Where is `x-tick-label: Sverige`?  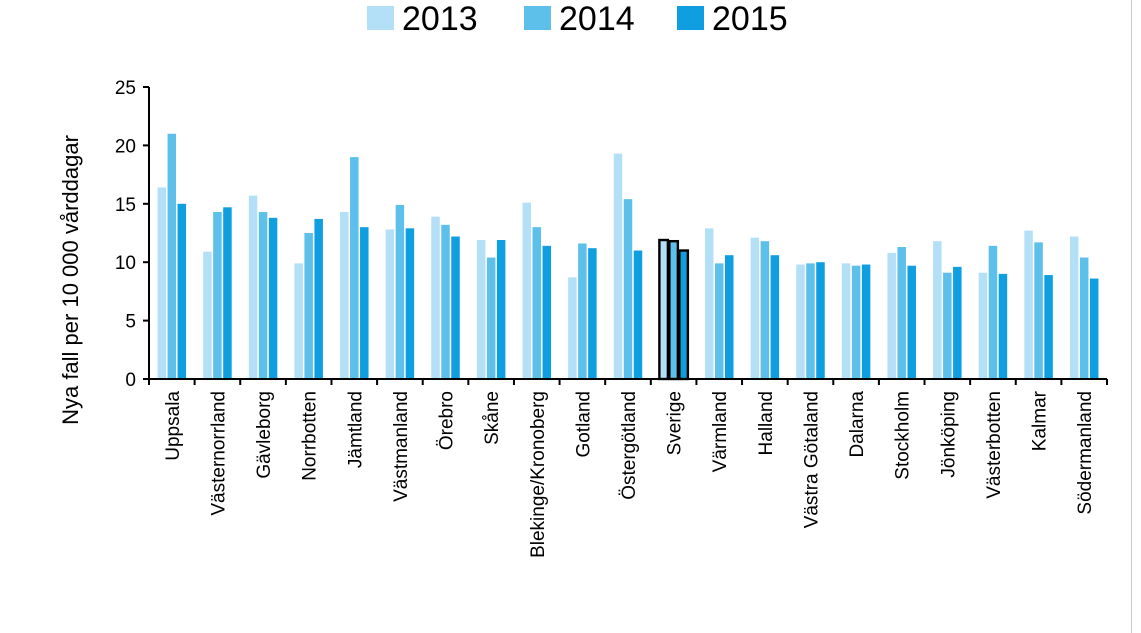
x-tick-label: Sverige is located at coordinates (675, 423).